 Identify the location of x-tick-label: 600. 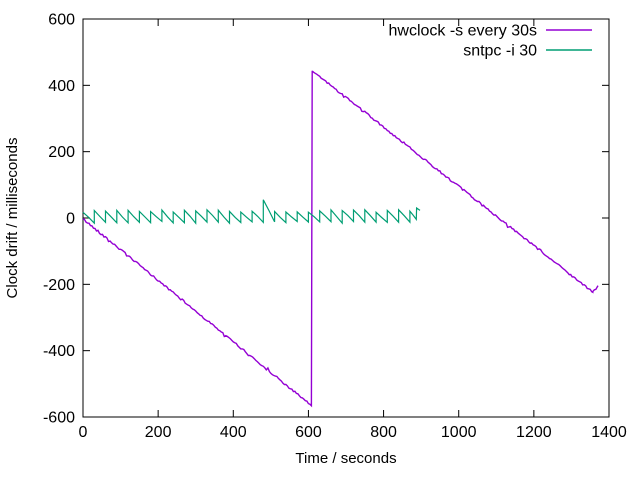
(308, 432).